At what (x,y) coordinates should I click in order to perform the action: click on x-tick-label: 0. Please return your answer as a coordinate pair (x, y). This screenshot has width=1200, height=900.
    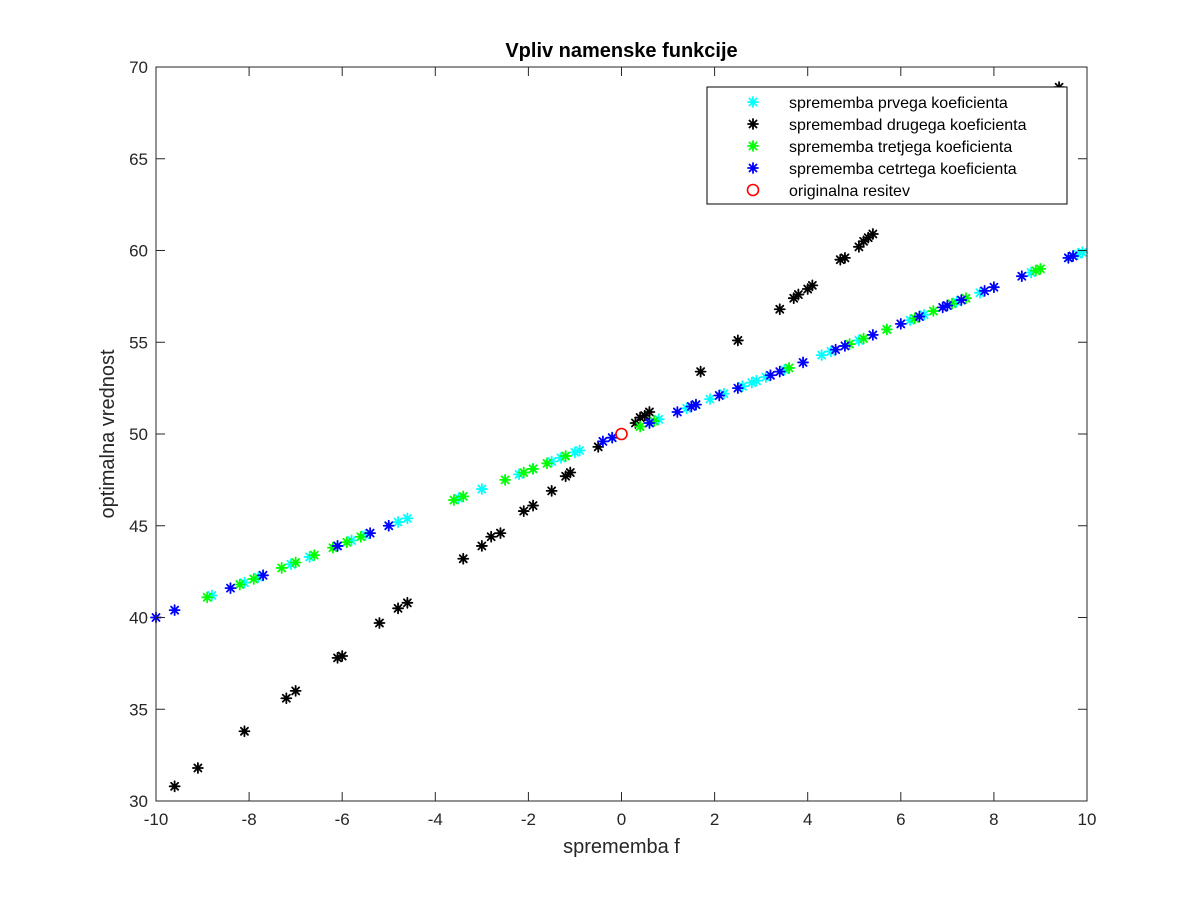
    Looking at the image, I should click on (621, 819).